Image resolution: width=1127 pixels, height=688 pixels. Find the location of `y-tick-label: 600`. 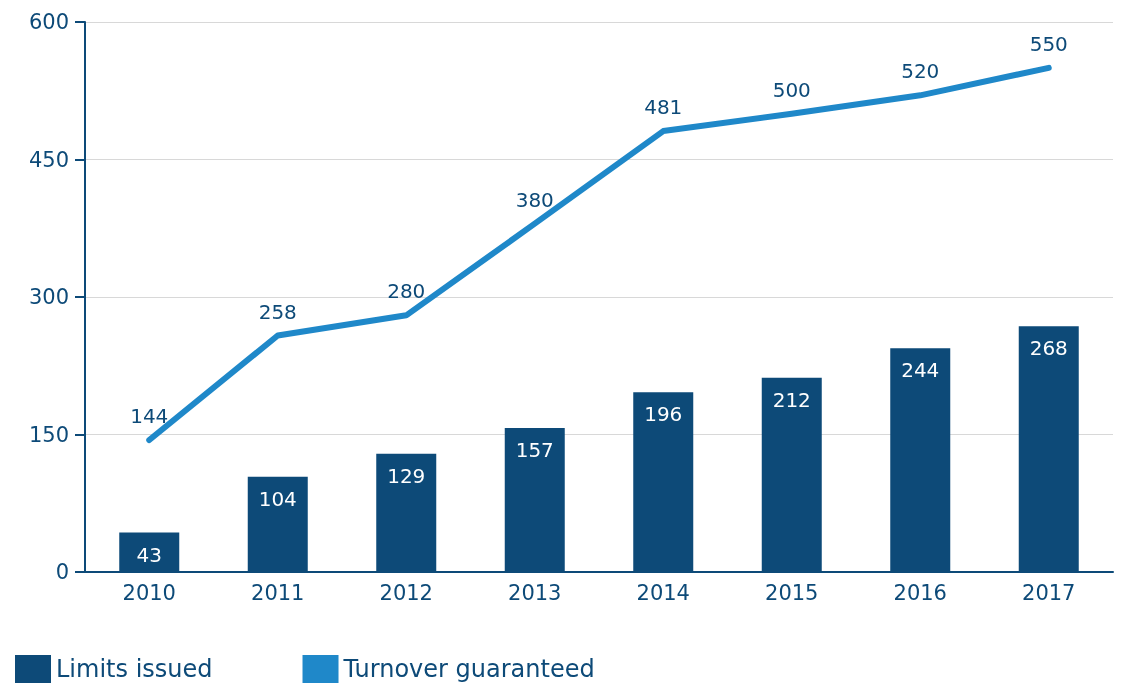

y-tick-label: 600 is located at coordinates (48, 22).